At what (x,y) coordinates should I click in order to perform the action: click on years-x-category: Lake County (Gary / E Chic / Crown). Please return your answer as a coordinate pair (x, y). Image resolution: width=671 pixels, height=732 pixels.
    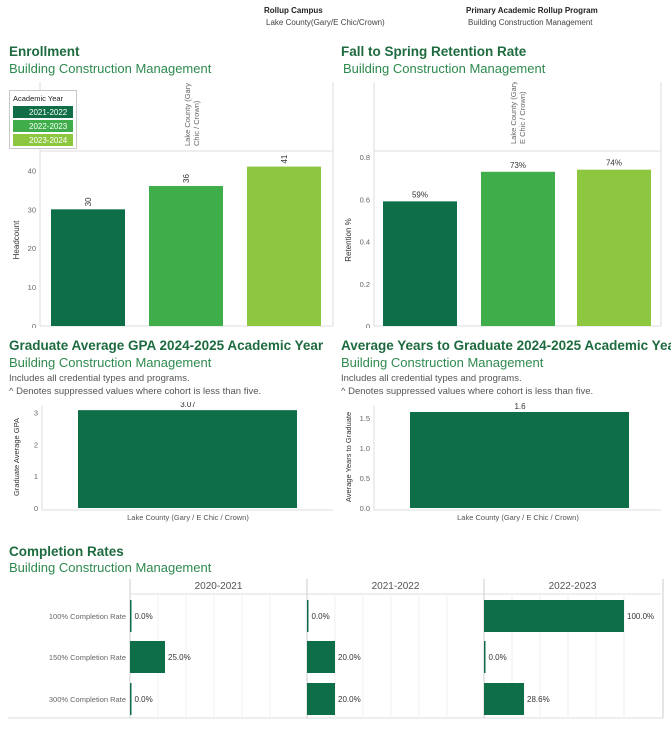
    Looking at the image, I should click on (518, 517).